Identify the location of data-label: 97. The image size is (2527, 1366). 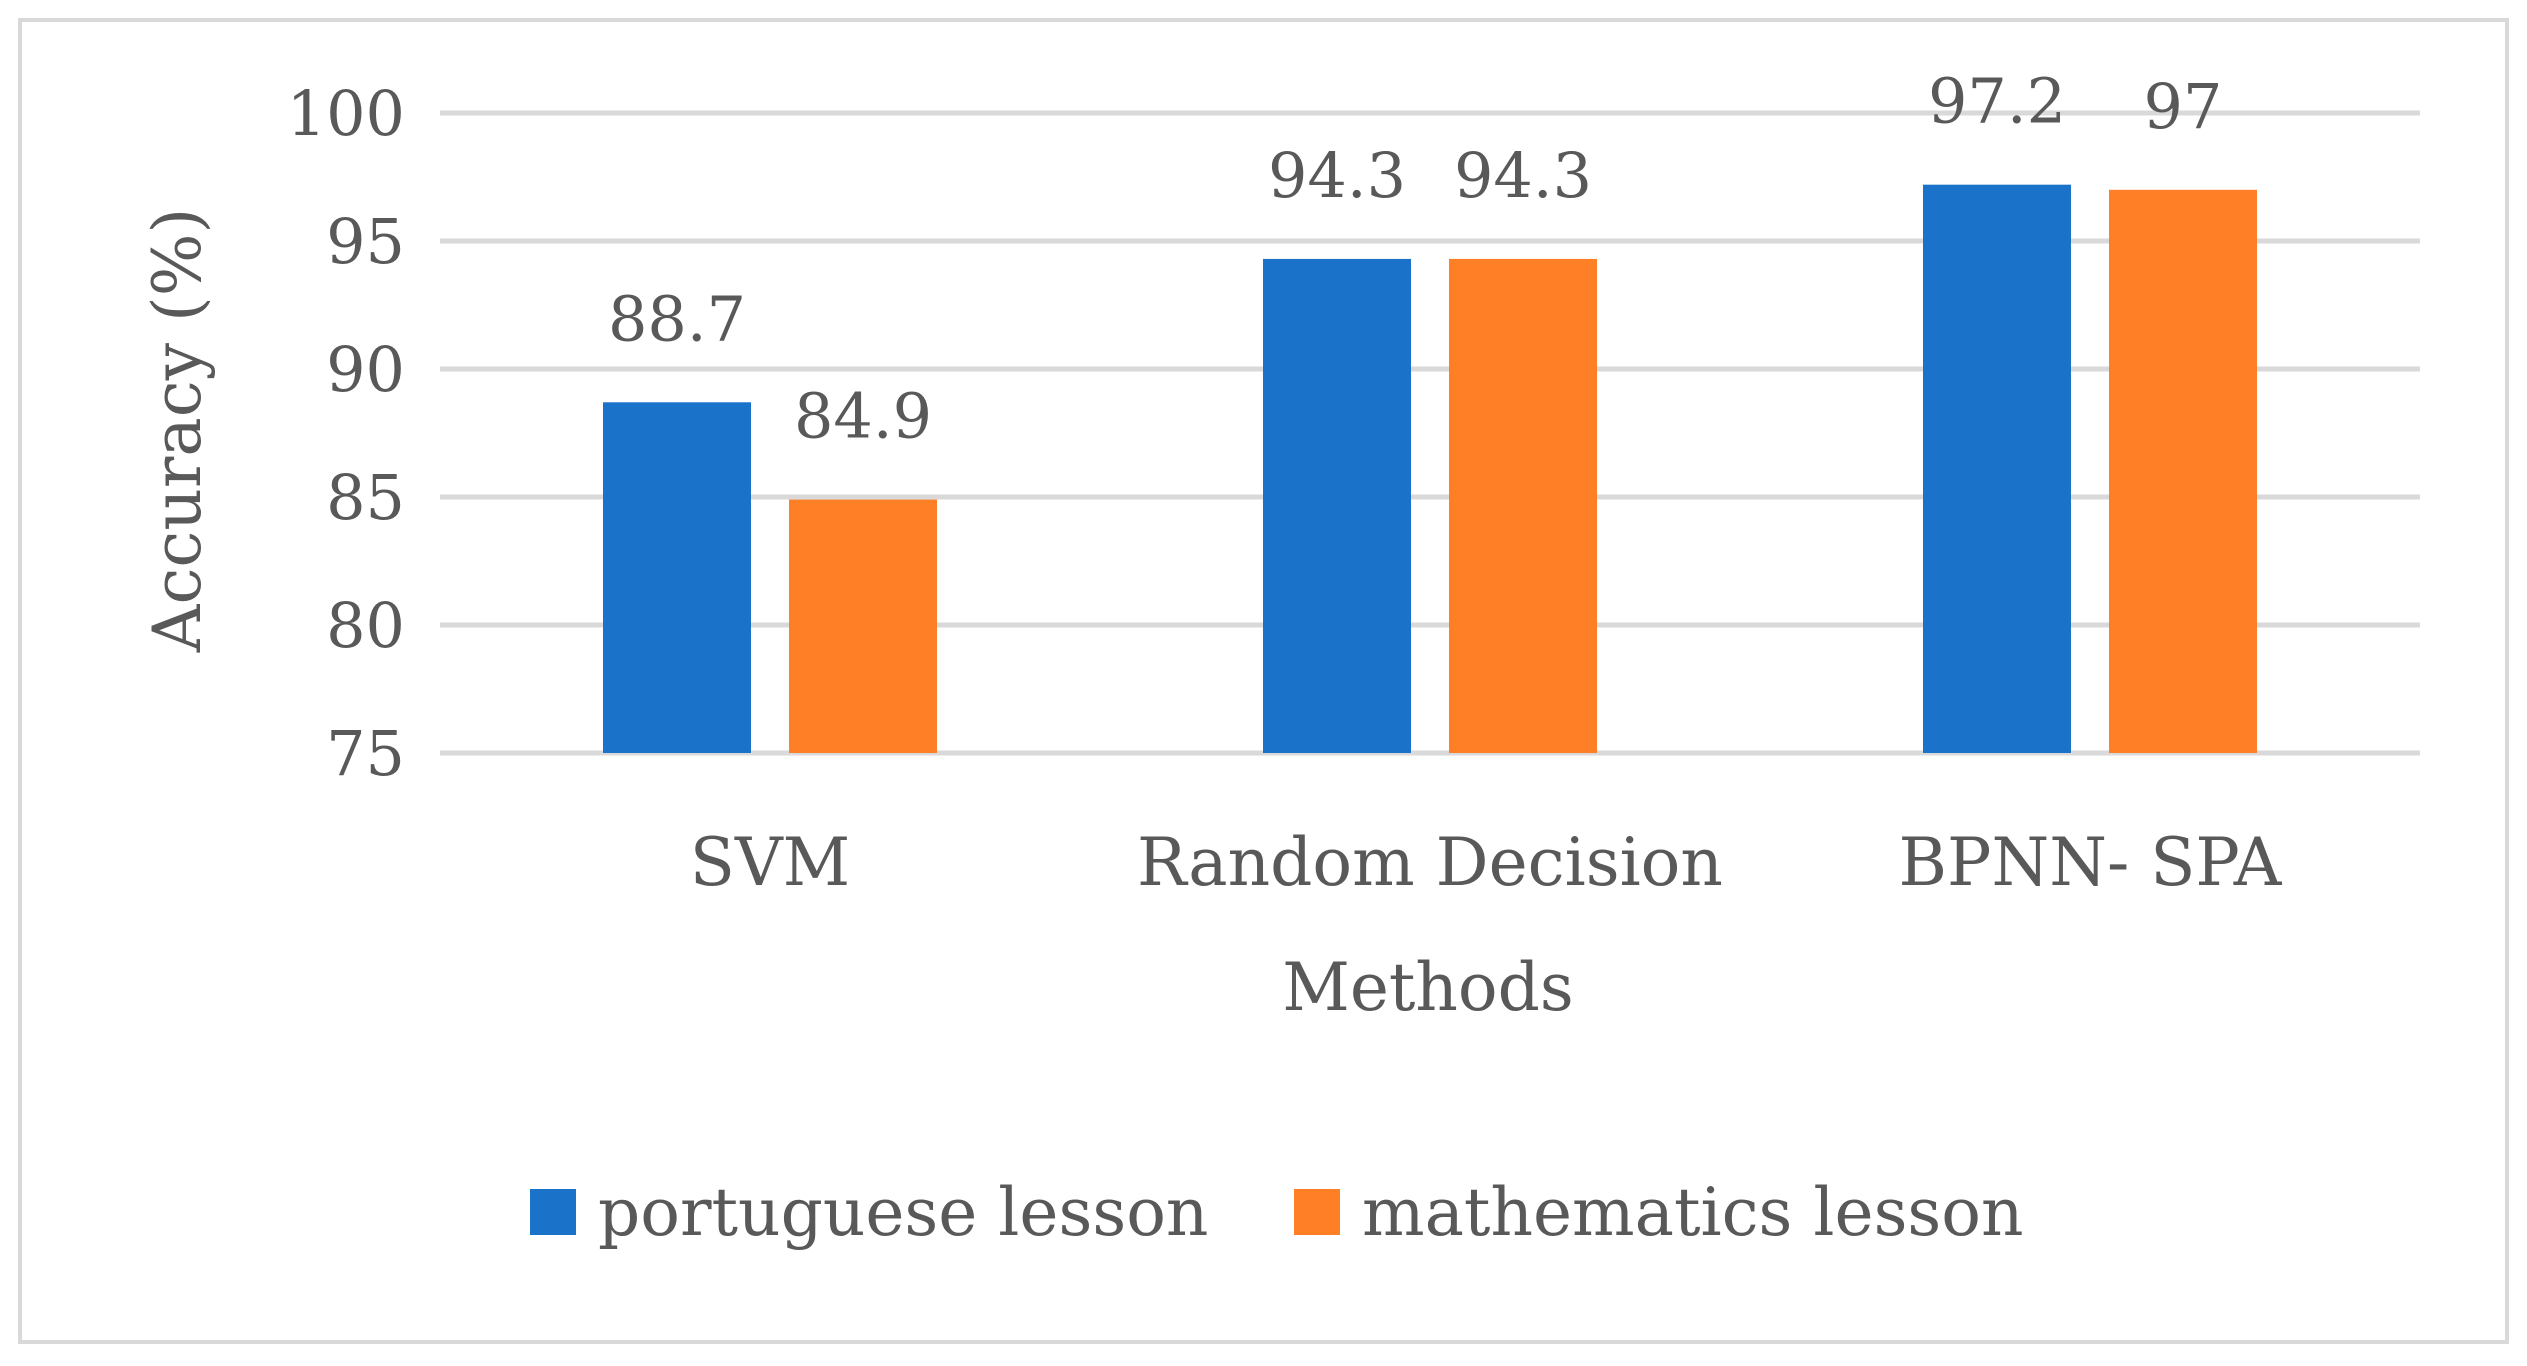
(2183, 106).